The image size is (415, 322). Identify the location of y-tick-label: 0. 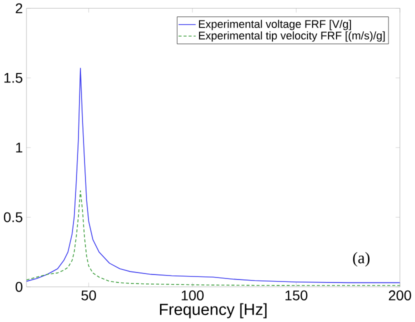
(19, 287).